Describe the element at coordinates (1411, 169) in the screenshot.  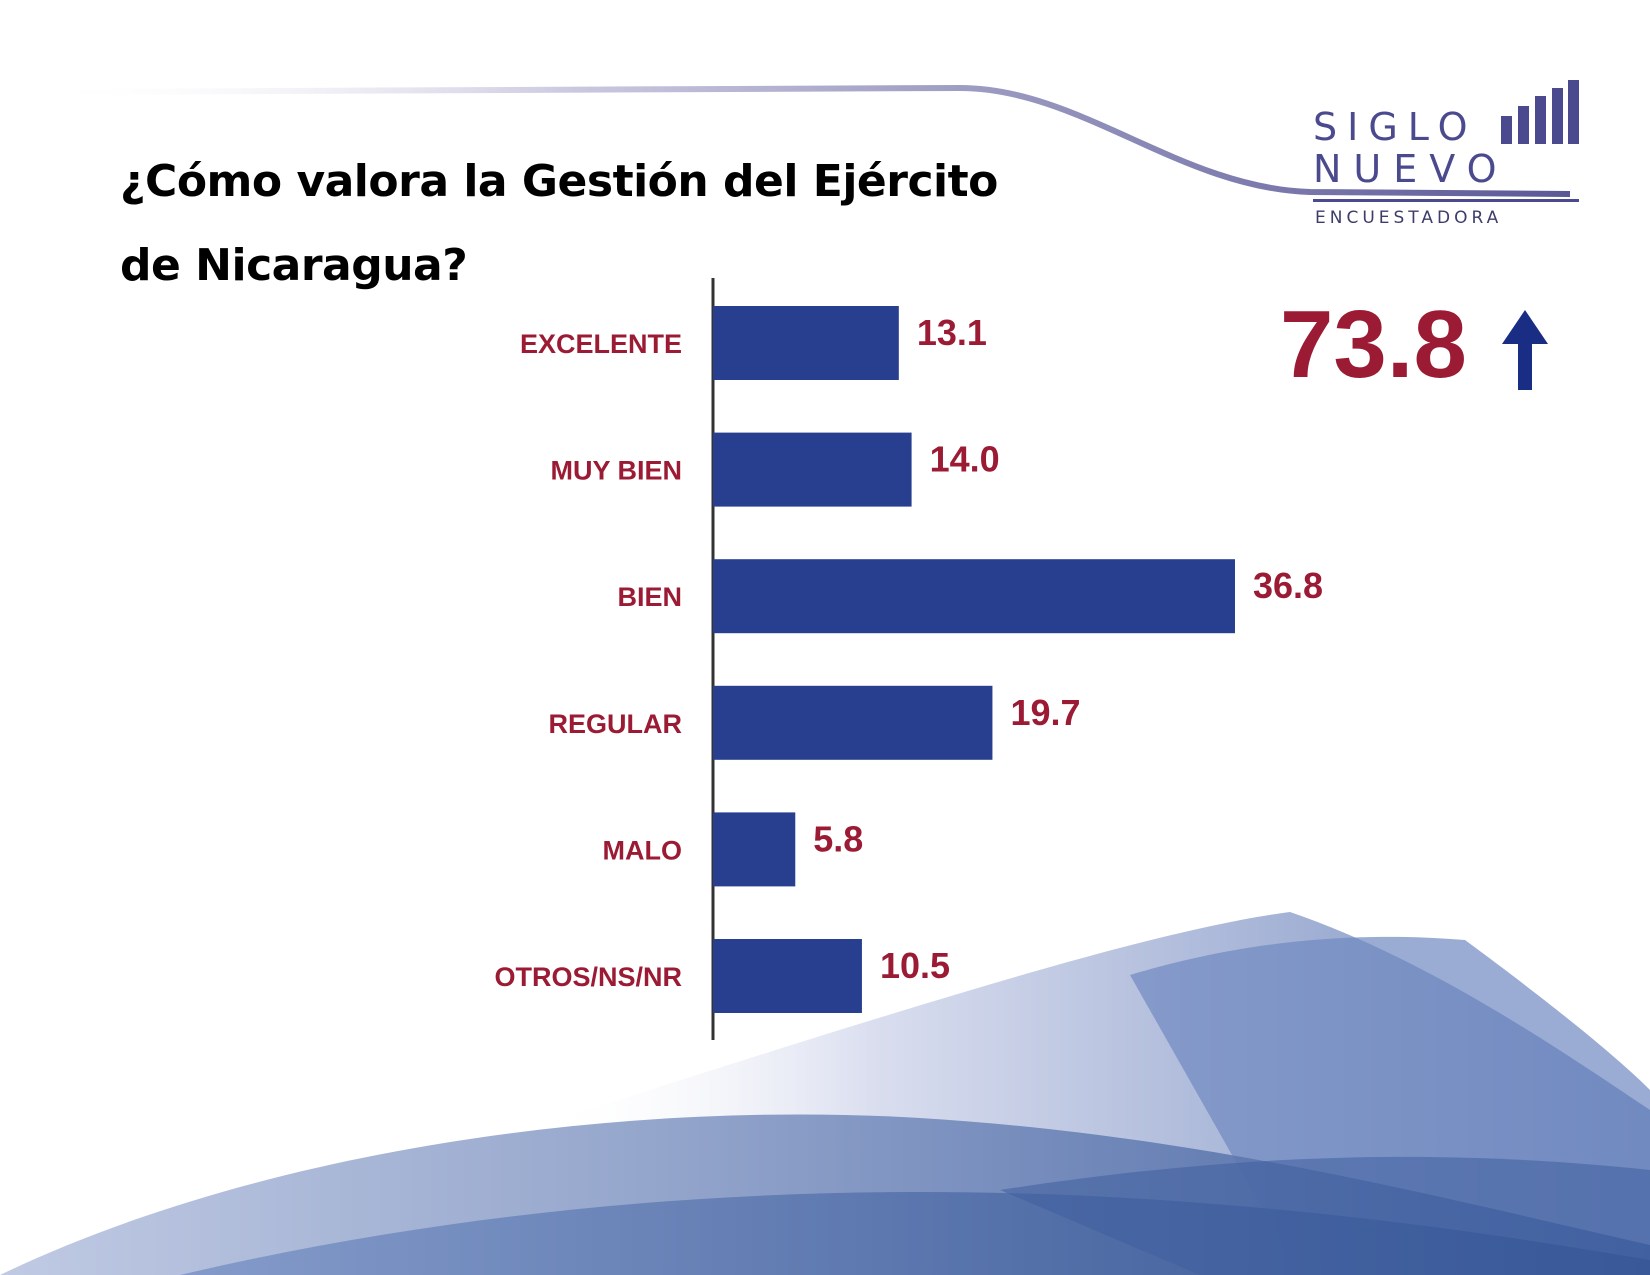
I see `logo-line-2: NUEVO` at that location.